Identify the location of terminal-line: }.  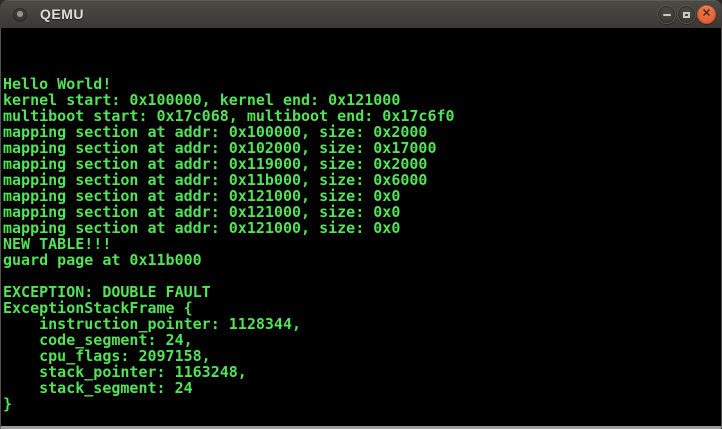
(8, 404).